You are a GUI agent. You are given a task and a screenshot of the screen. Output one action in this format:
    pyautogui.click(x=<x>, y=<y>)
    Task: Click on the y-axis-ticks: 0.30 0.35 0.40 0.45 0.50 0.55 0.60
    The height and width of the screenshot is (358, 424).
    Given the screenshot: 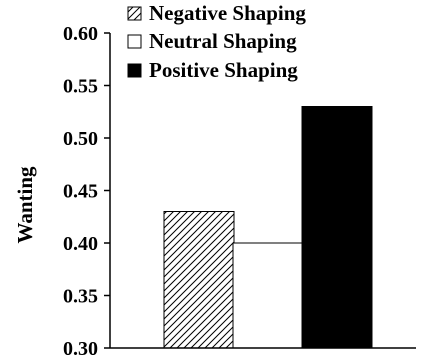 What is the action you would take?
    pyautogui.click(x=86, y=190)
    